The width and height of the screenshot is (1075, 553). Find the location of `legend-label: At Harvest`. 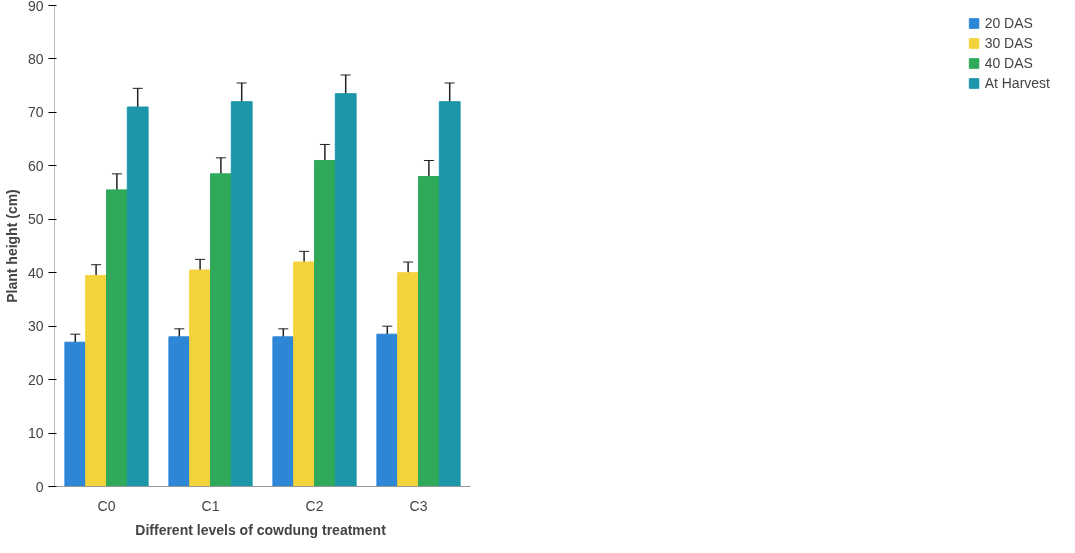

legend-label: At Harvest is located at coordinates (1017, 83).